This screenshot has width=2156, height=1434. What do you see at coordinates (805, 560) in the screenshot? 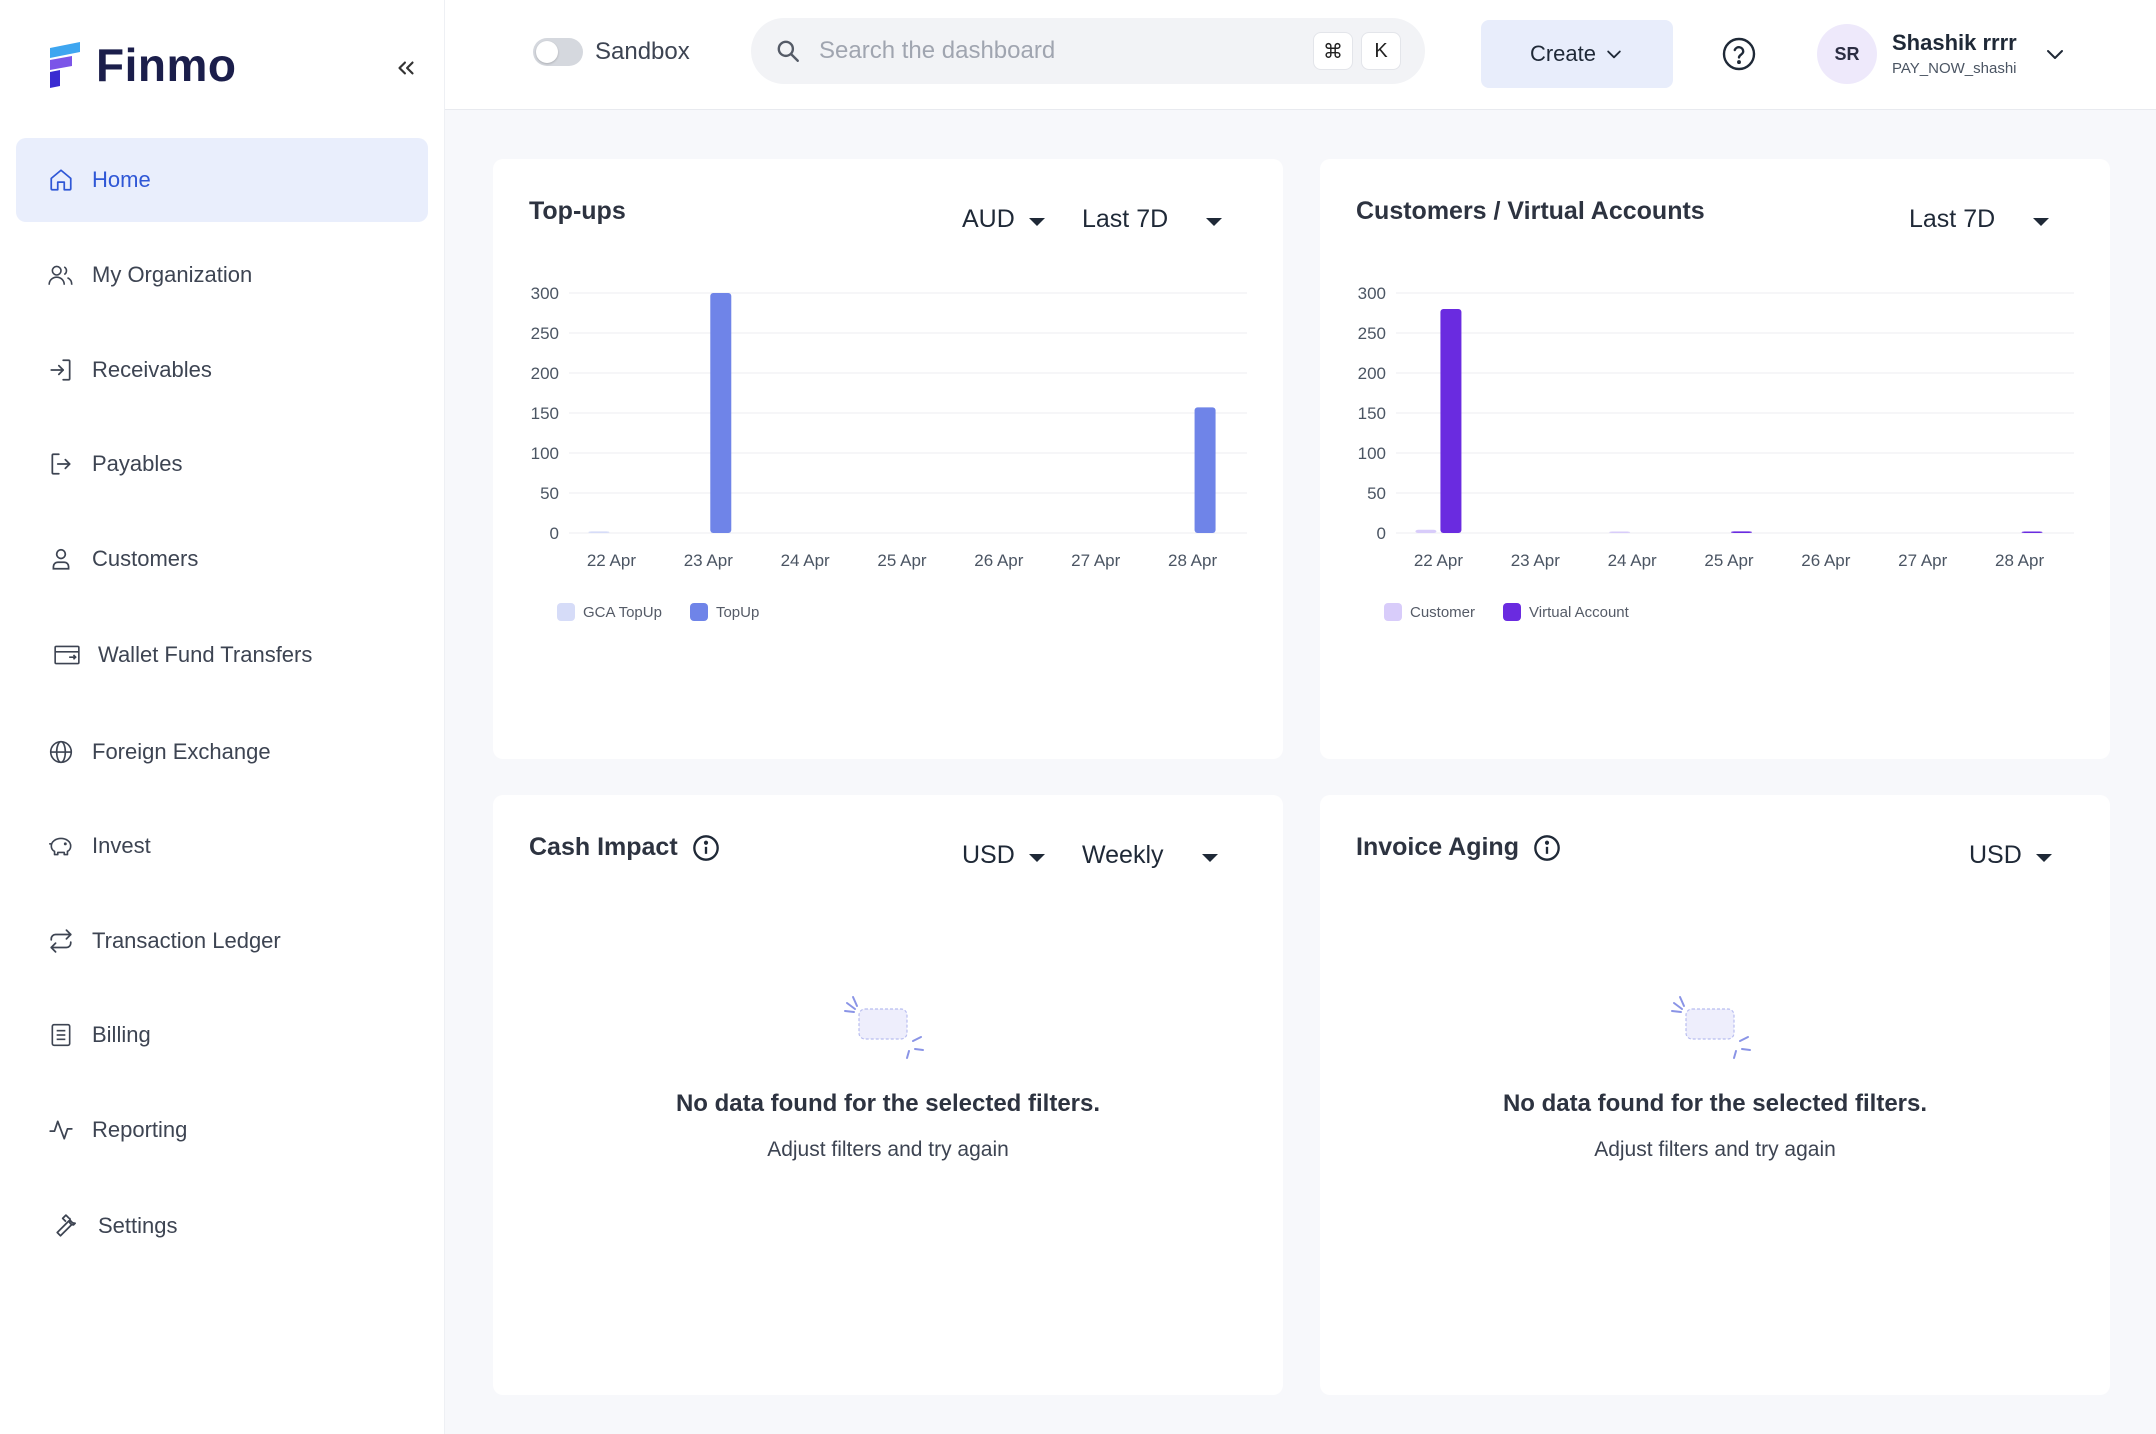
I see `x-tick-label: 24 Apr` at bounding box center [805, 560].